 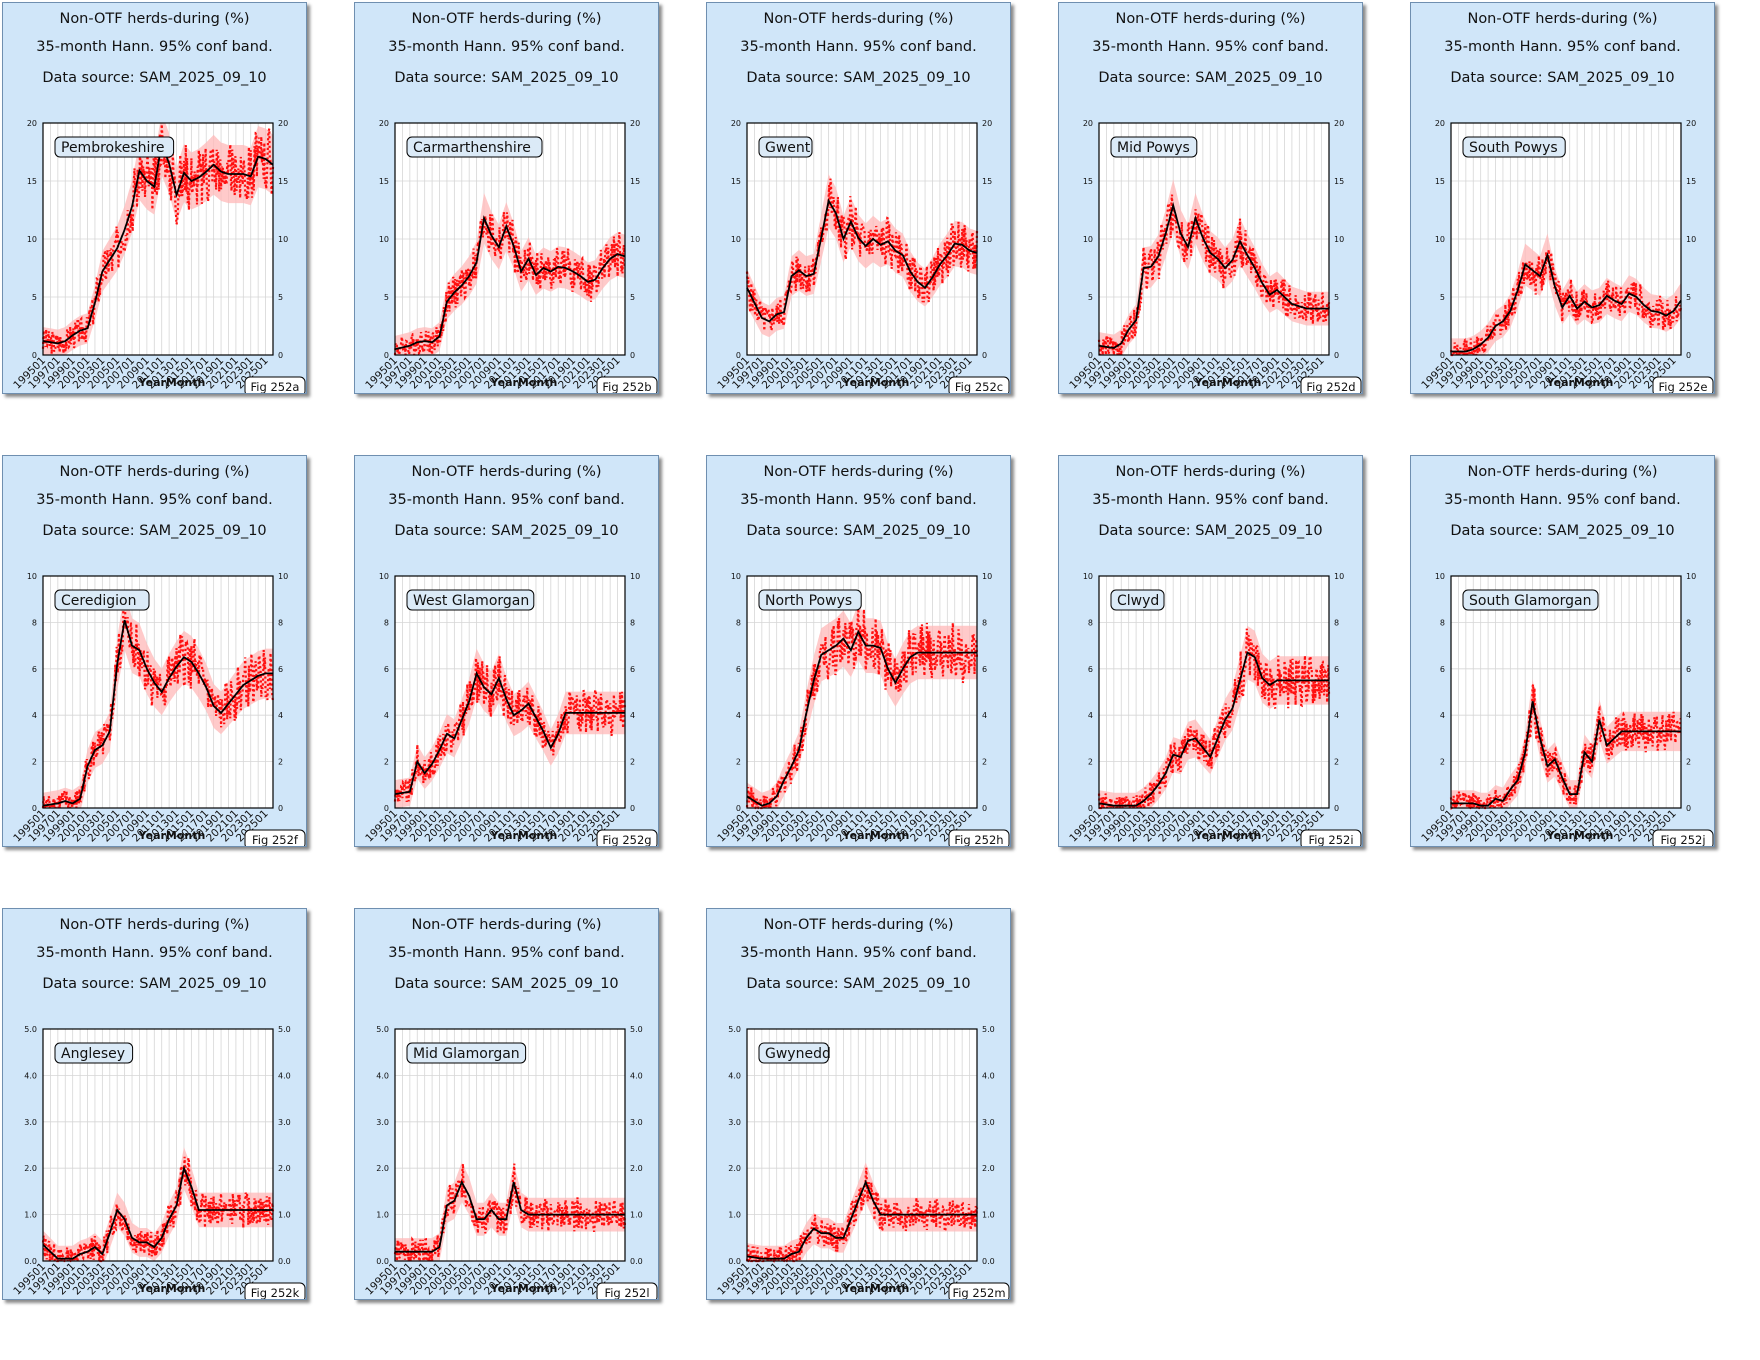 What do you see at coordinates (984, 715) in the screenshot?
I see `y-tick-label-right: 4` at bounding box center [984, 715].